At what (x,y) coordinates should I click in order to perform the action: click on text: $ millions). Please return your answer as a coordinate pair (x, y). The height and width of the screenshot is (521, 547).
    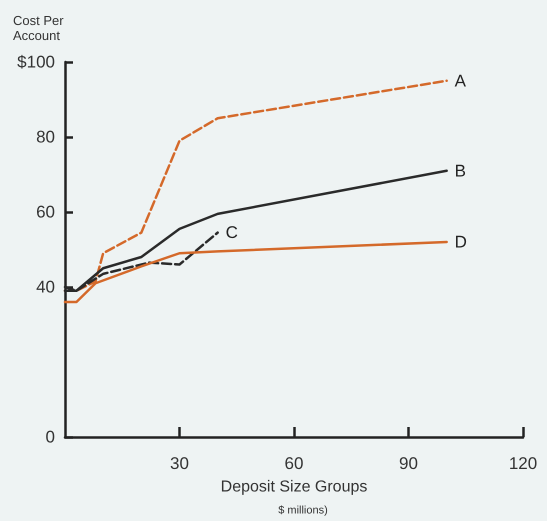
    Looking at the image, I should click on (303, 510).